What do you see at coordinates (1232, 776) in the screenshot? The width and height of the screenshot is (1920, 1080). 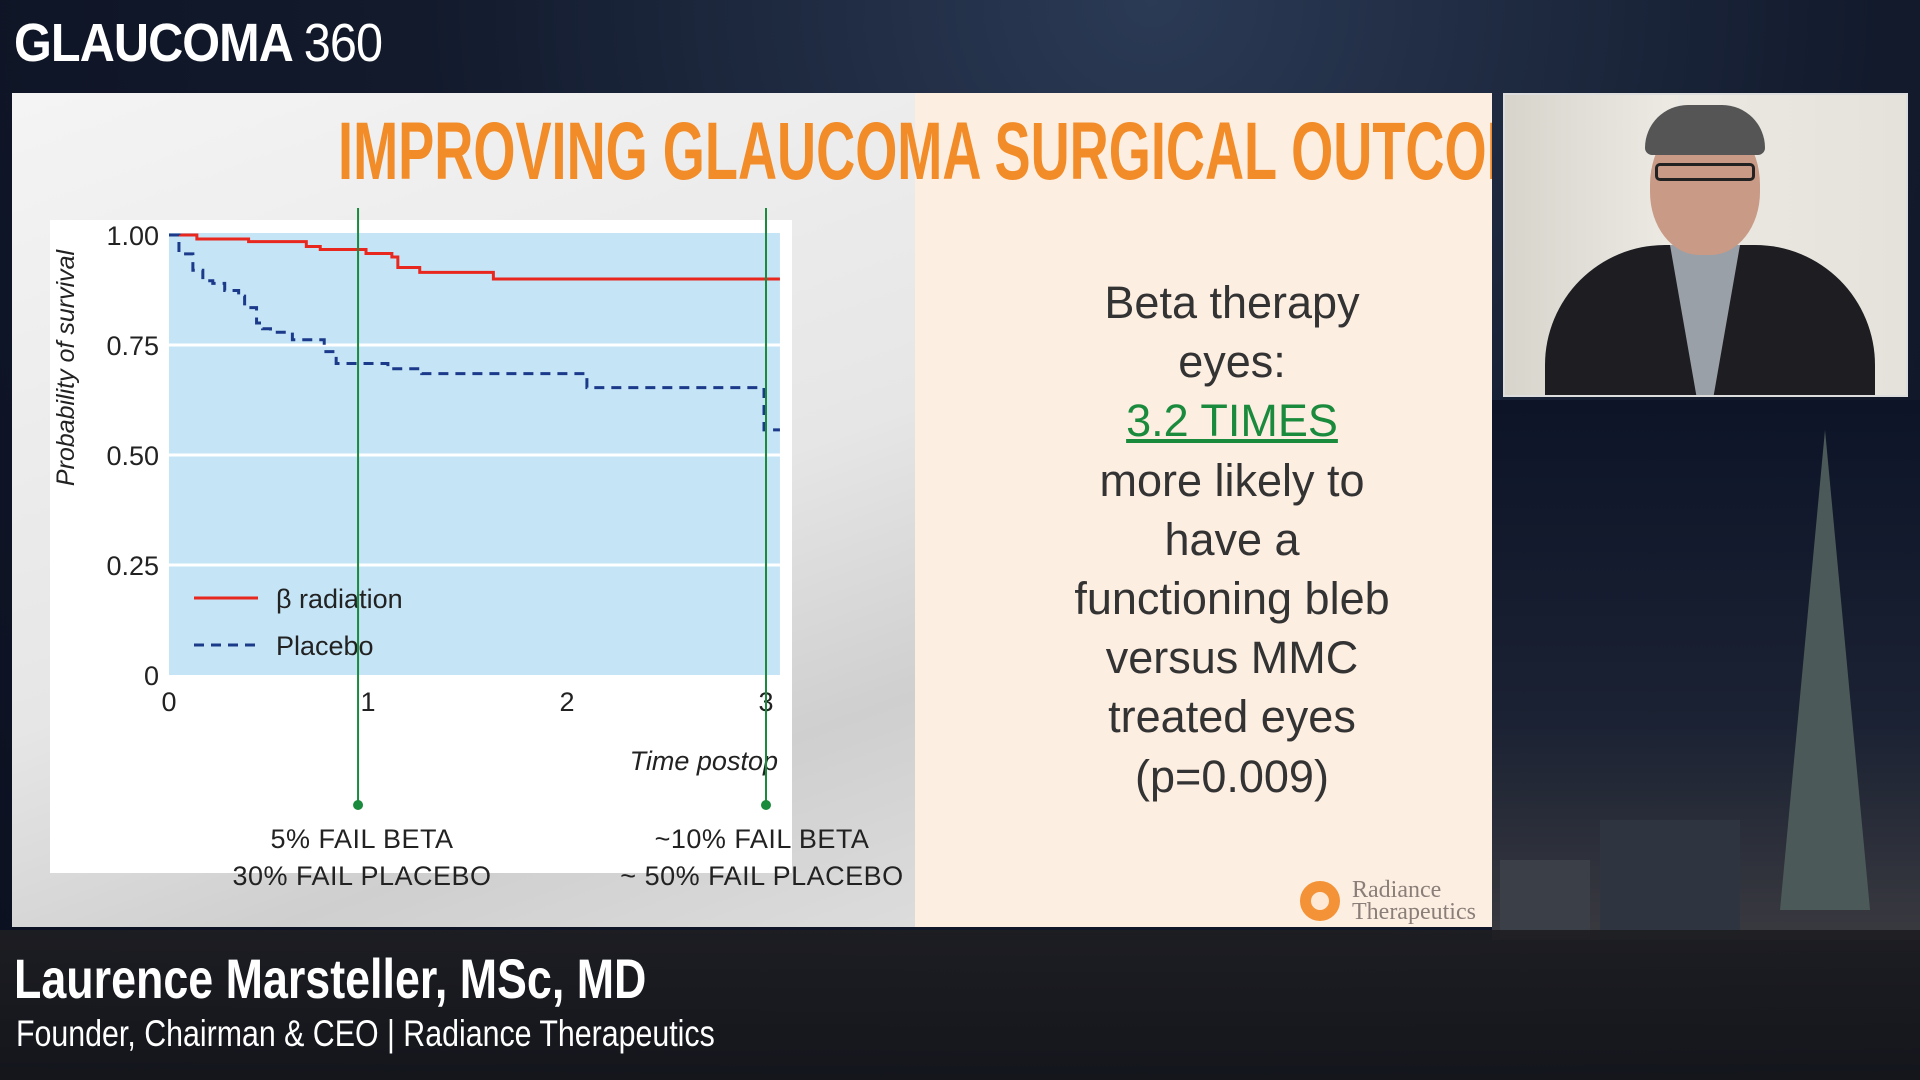 I see `finding-line: (p=0.009)` at bounding box center [1232, 776].